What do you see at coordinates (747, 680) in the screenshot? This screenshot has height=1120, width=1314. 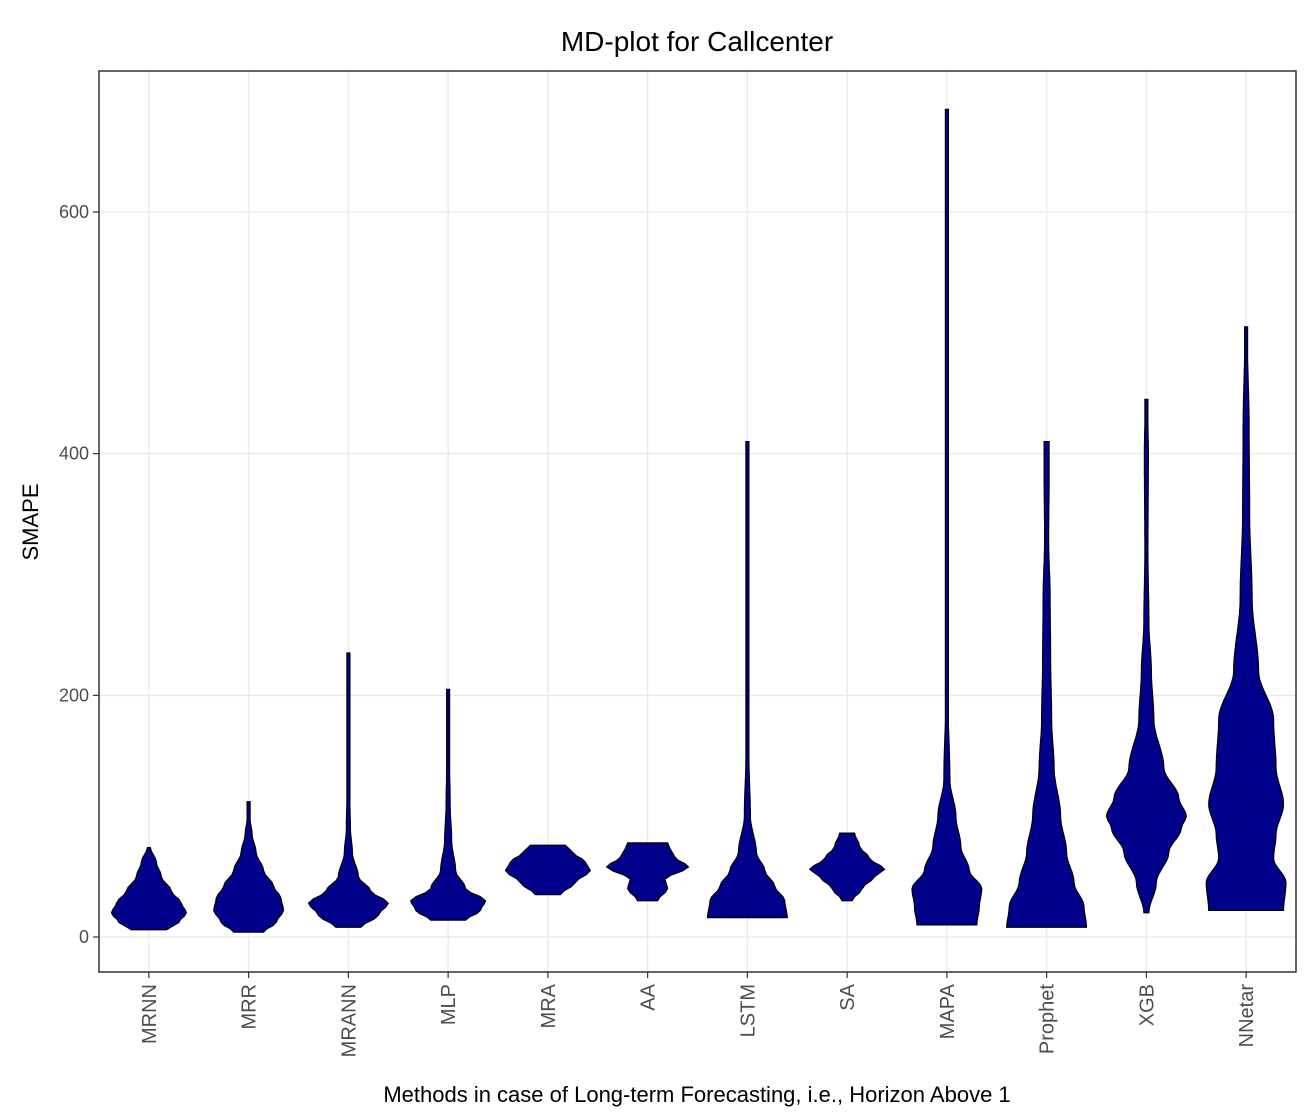 I see `violin-lstm` at bounding box center [747, 680].